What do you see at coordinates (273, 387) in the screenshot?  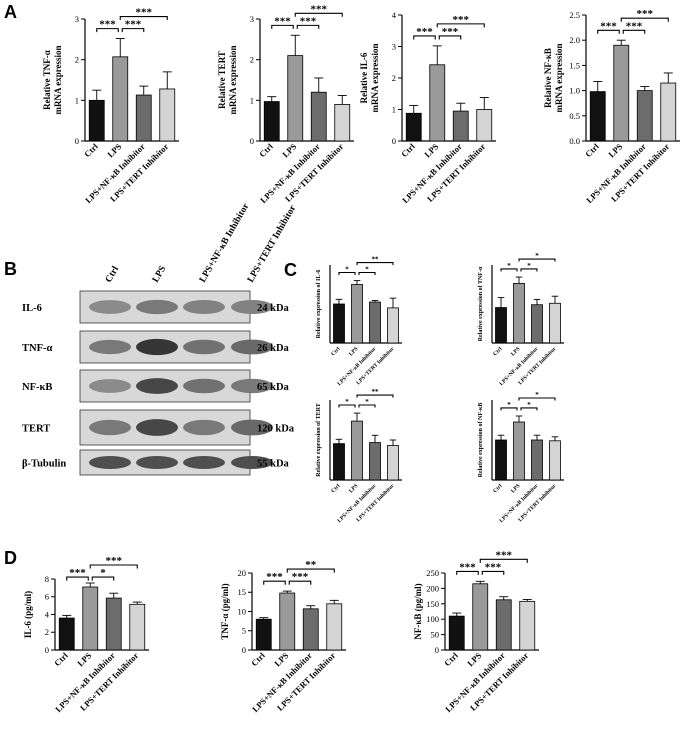 I see `blot-kda-label: 65 kDa` at bounding box center [273, 387].